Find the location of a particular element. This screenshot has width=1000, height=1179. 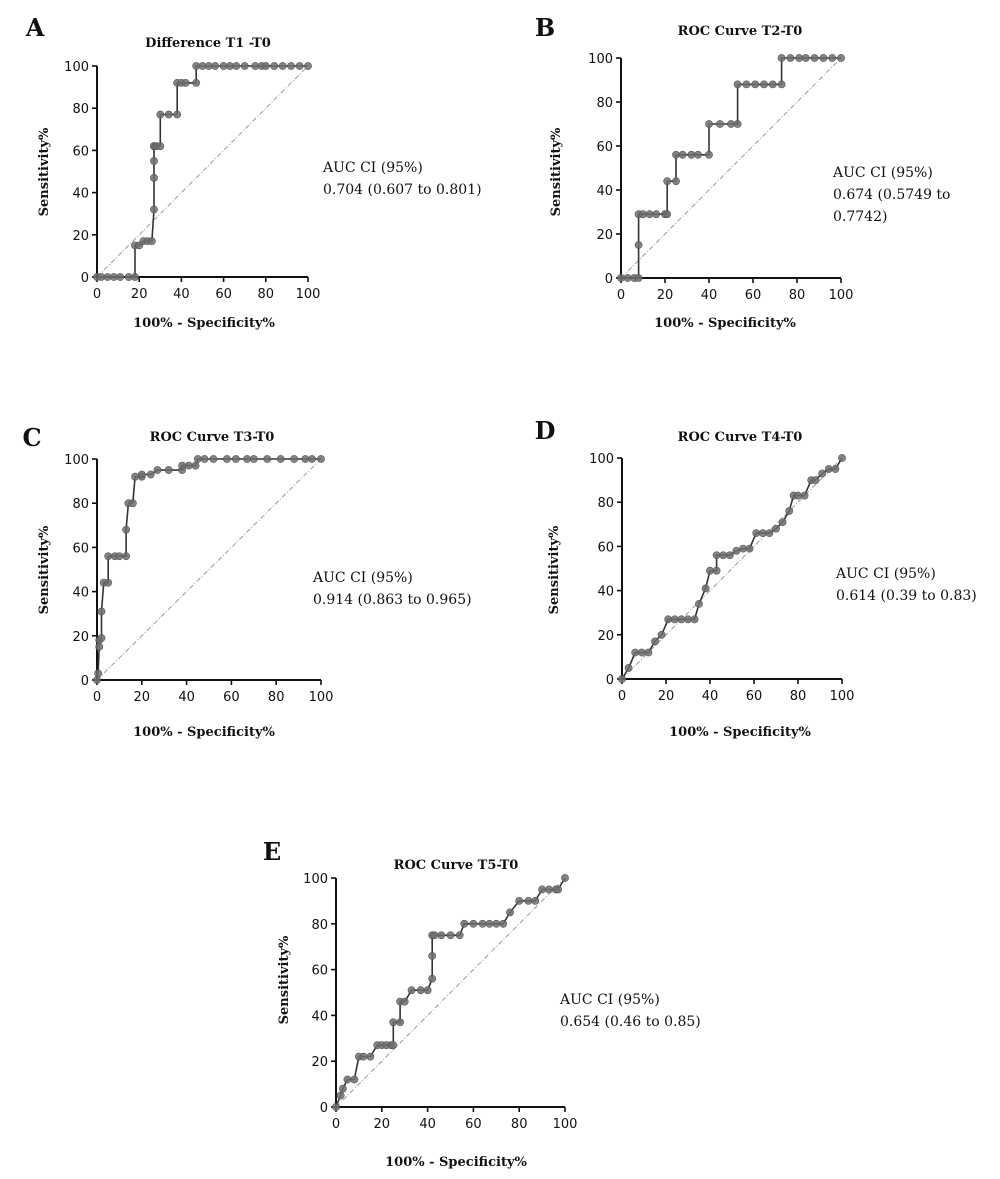

x-tick-label: 100 is located at coordinates (308, 294).